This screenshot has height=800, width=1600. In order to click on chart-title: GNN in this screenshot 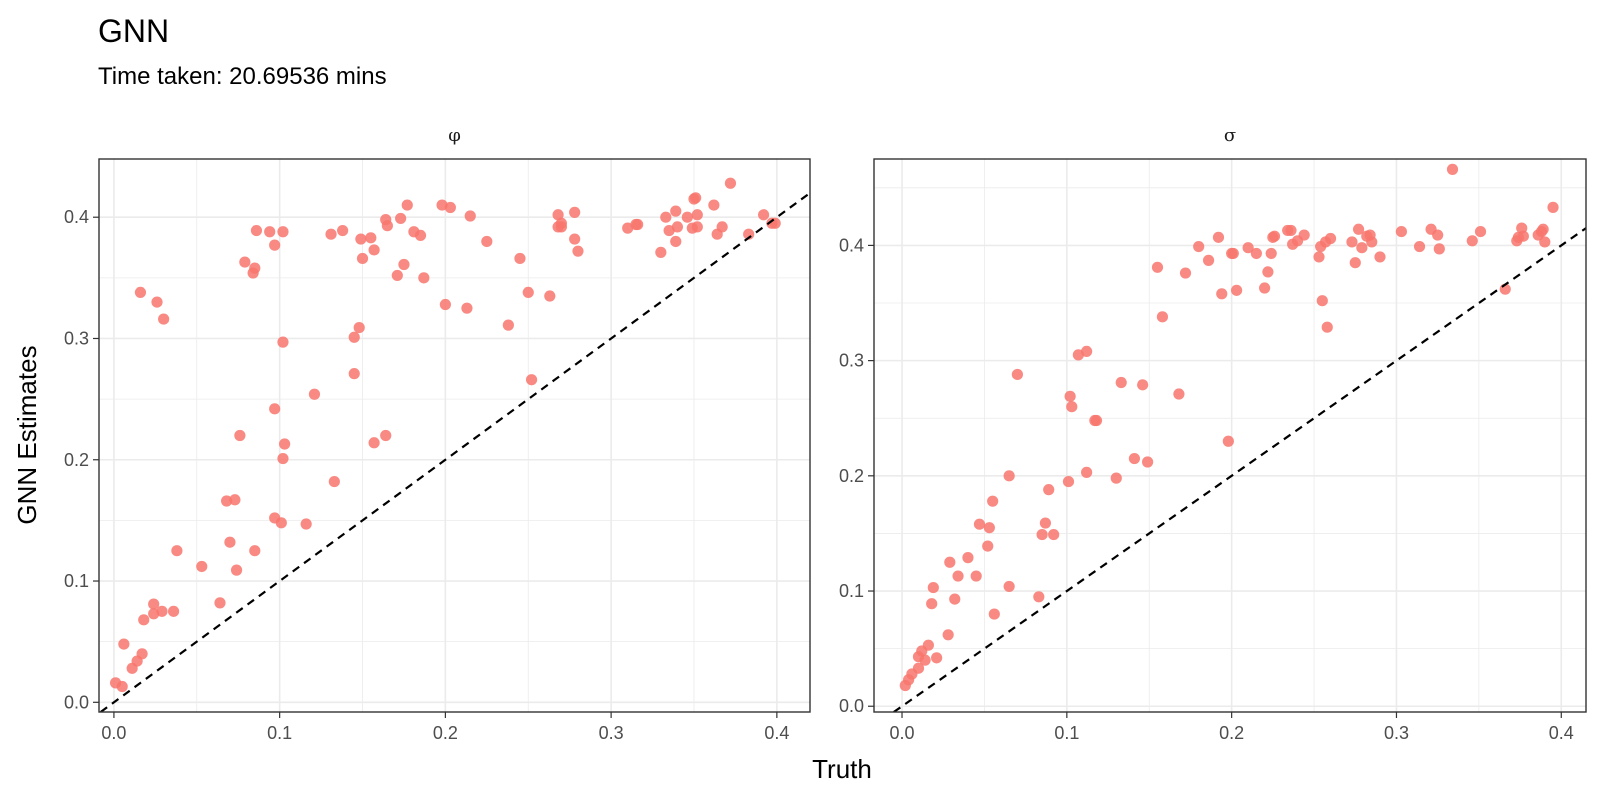, I will do `click(133, 31)`.